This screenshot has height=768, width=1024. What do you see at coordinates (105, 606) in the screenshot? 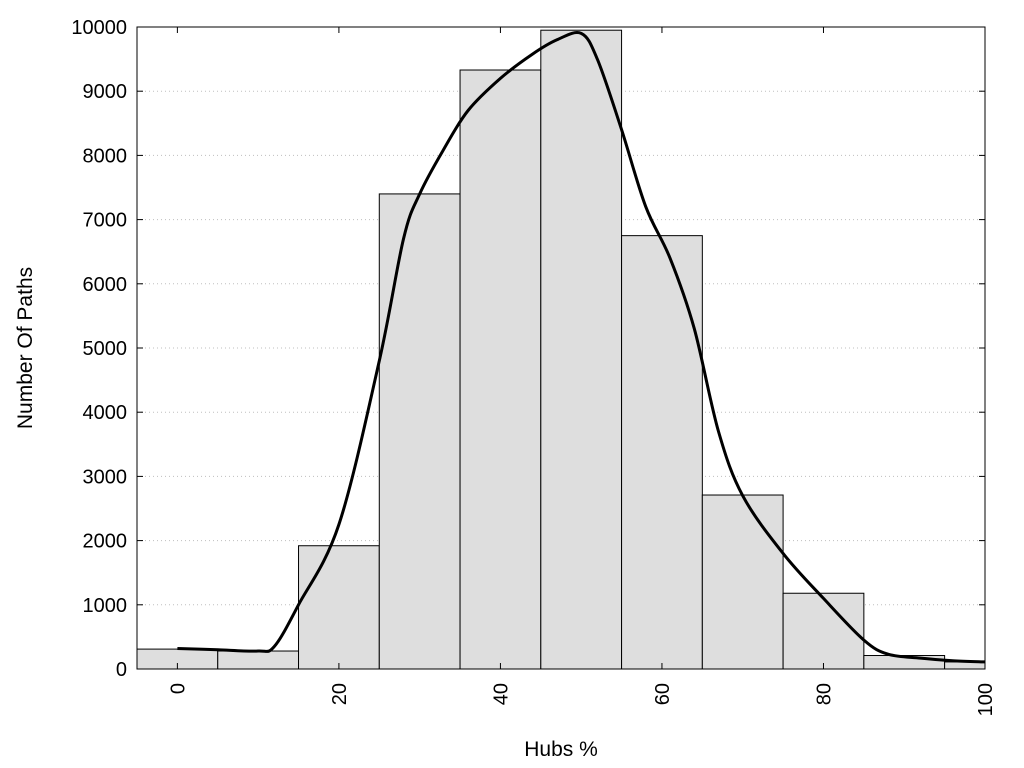
I see `y-tick-label: 1000` at bounding box center [105, 606].